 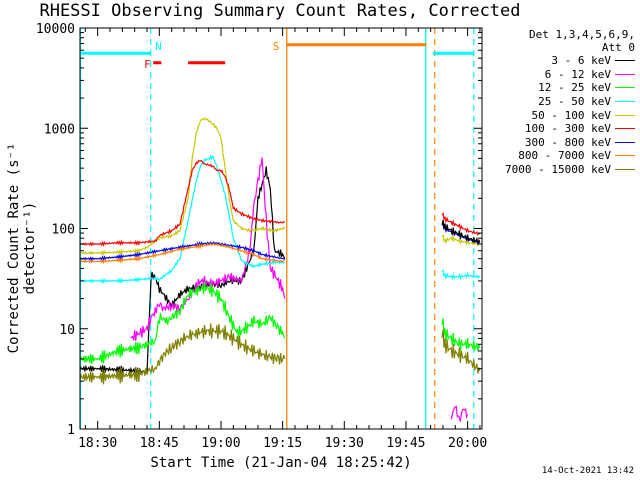 I want to click on legend-label: 25 - 50 keV, so click(x=574, y=102).